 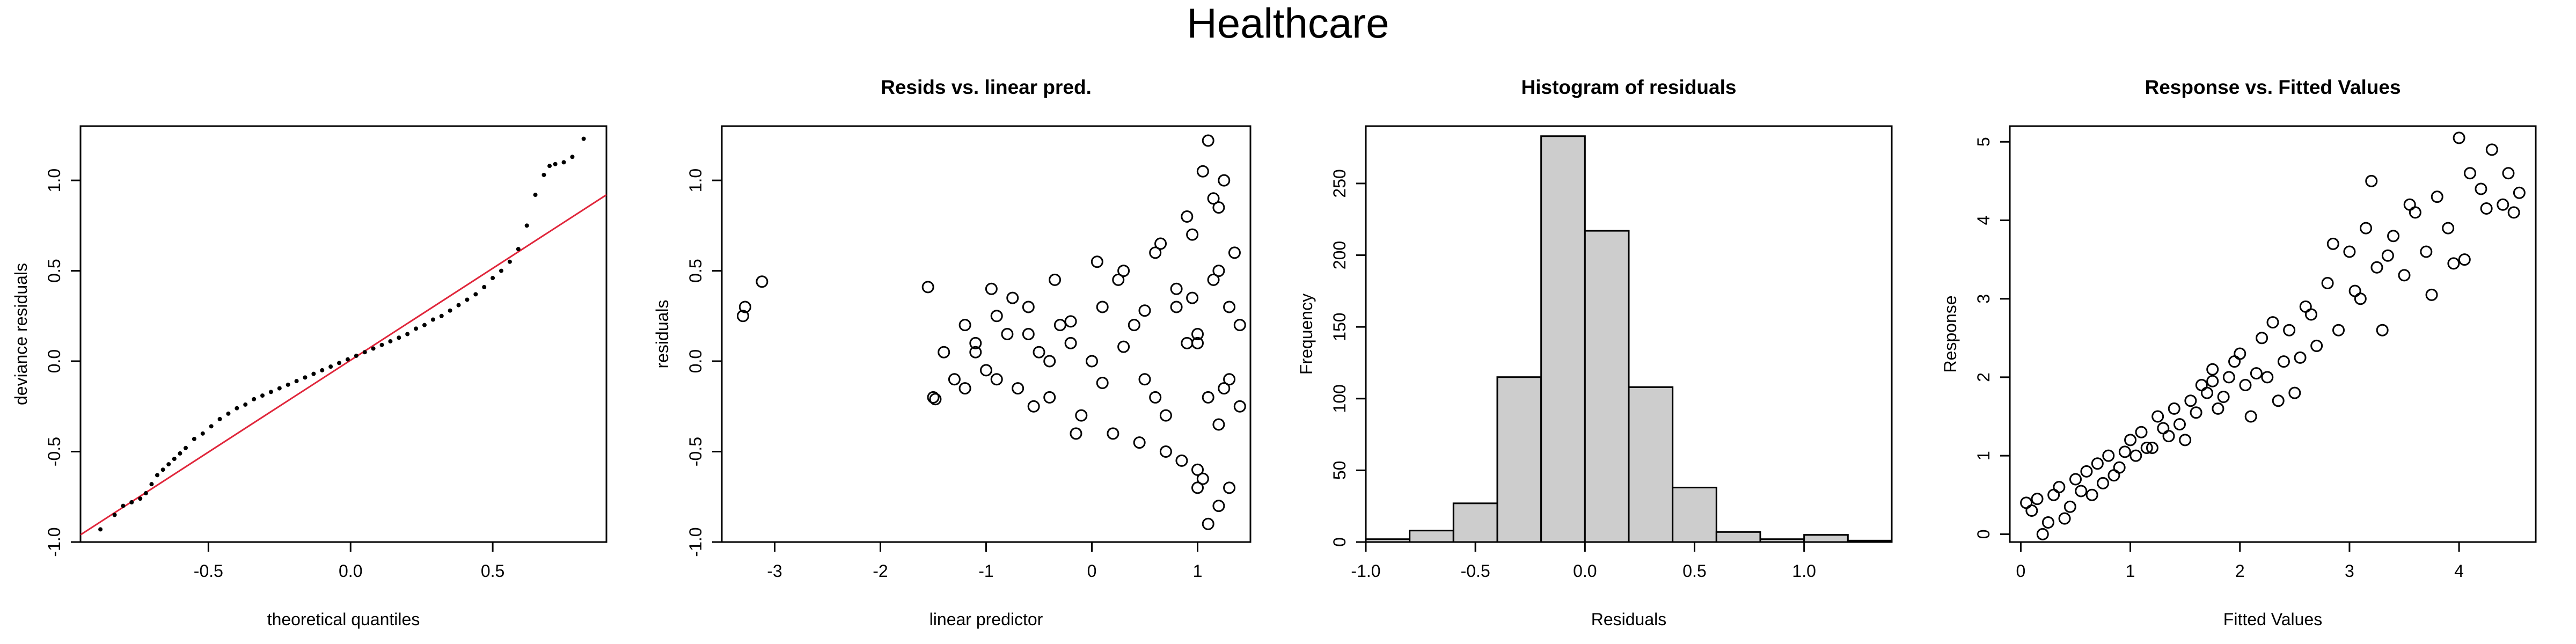 What do you see at coordinates (2240, 571) in the screenshot?
I see `x-tick-label: 2` at bounding box center [2240, 571].